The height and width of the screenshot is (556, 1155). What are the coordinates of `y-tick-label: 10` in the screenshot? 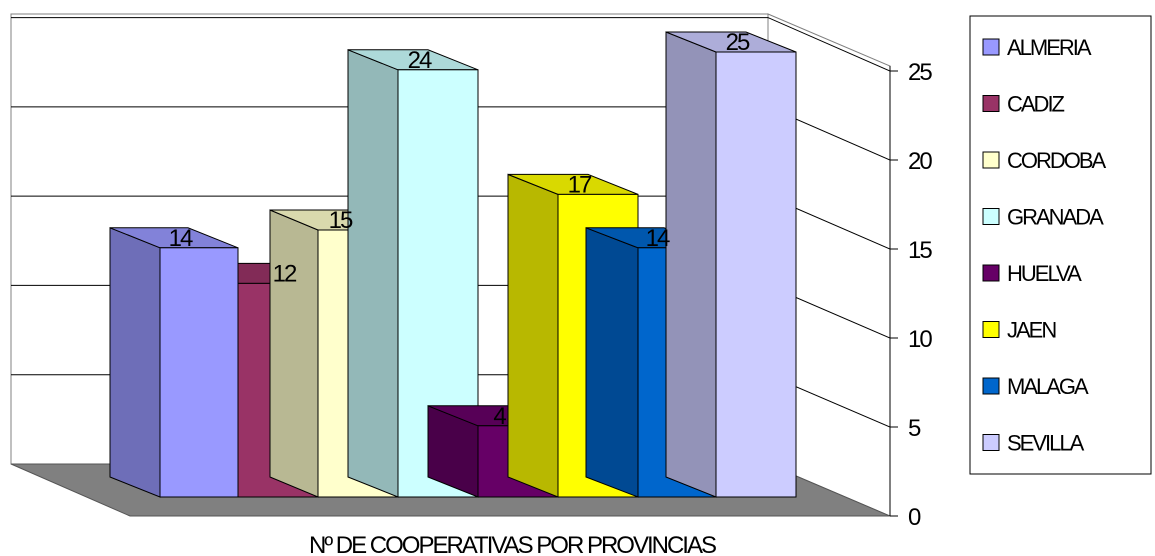 It's located at (920, 339).